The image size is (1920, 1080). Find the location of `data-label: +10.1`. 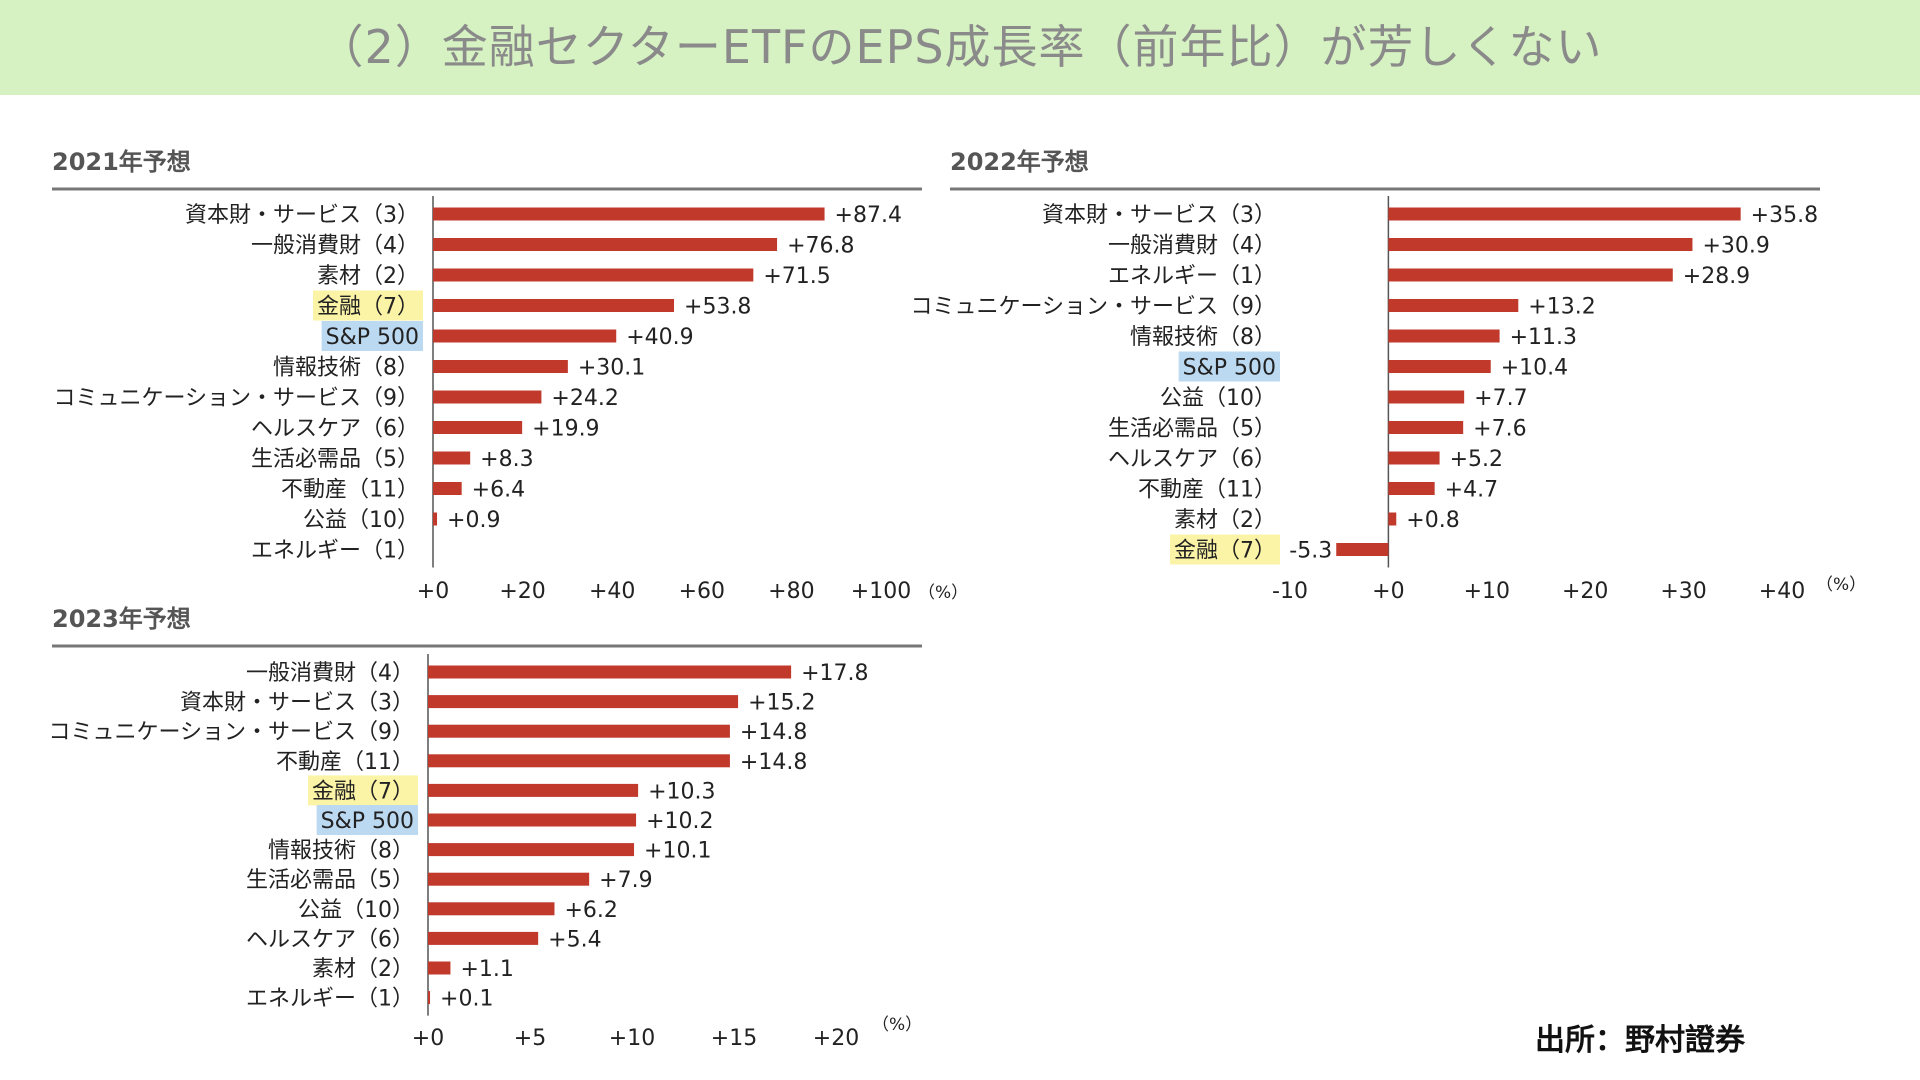

data-label: +10.1 is located at coordinates (677, 851).